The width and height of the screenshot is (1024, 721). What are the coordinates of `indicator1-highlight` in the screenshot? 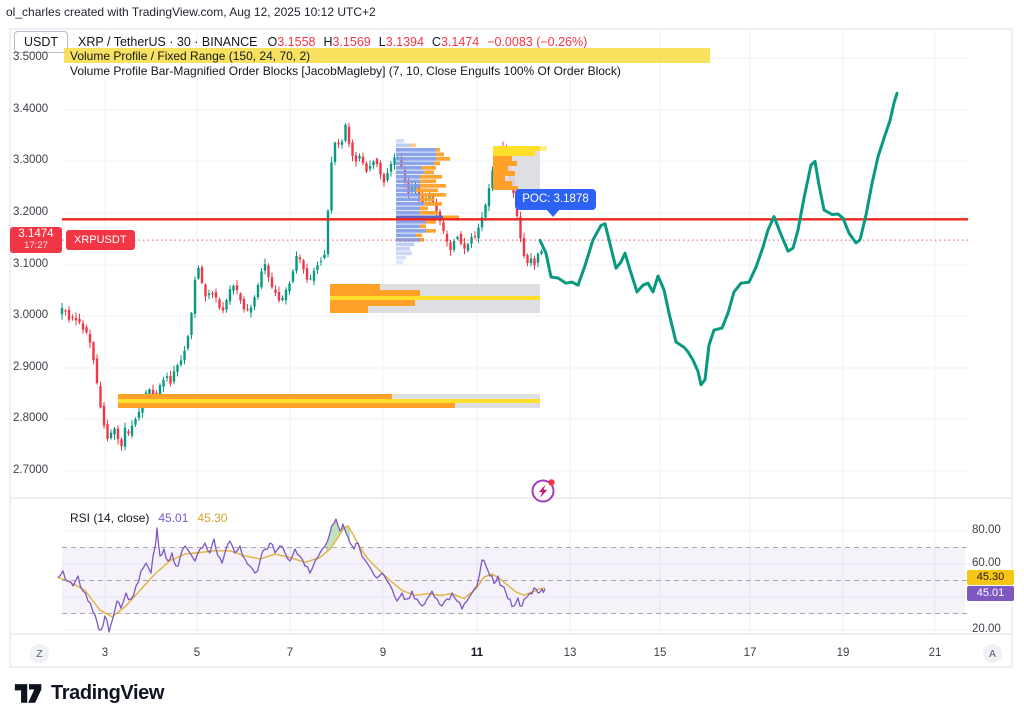 It's located at (387, 55).